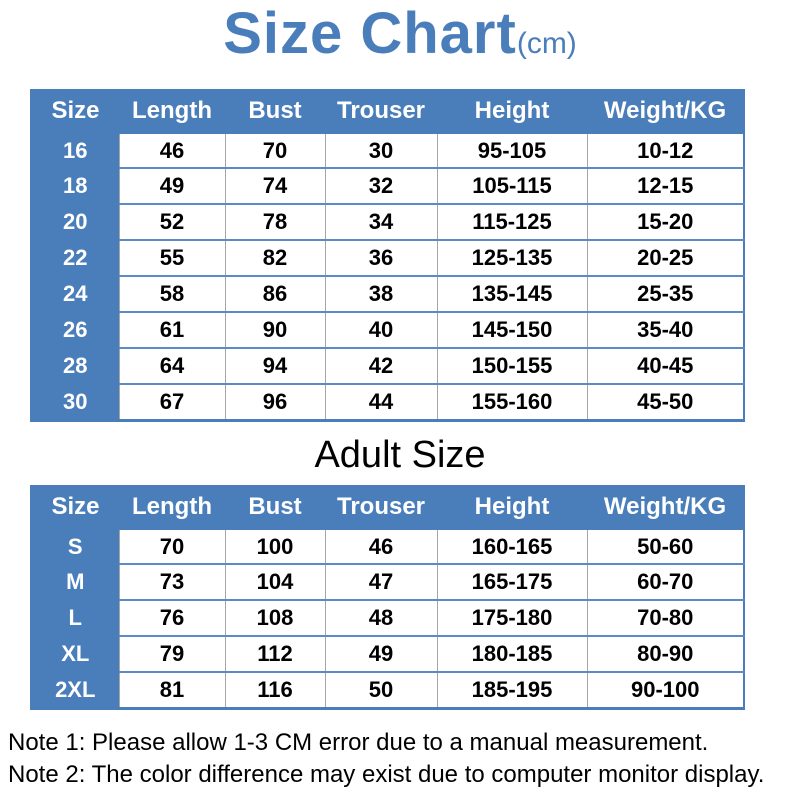 This screenshot has width=800, height=800. Describe the element at coordinates (511, 618) in the screenshot. I see `table-cell: 175-180` at that location.